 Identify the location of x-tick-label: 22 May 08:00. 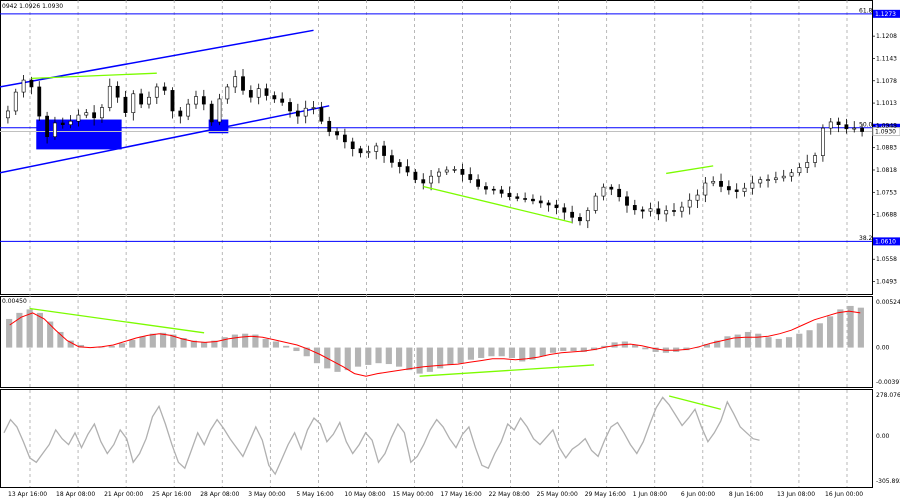
(509, 494).